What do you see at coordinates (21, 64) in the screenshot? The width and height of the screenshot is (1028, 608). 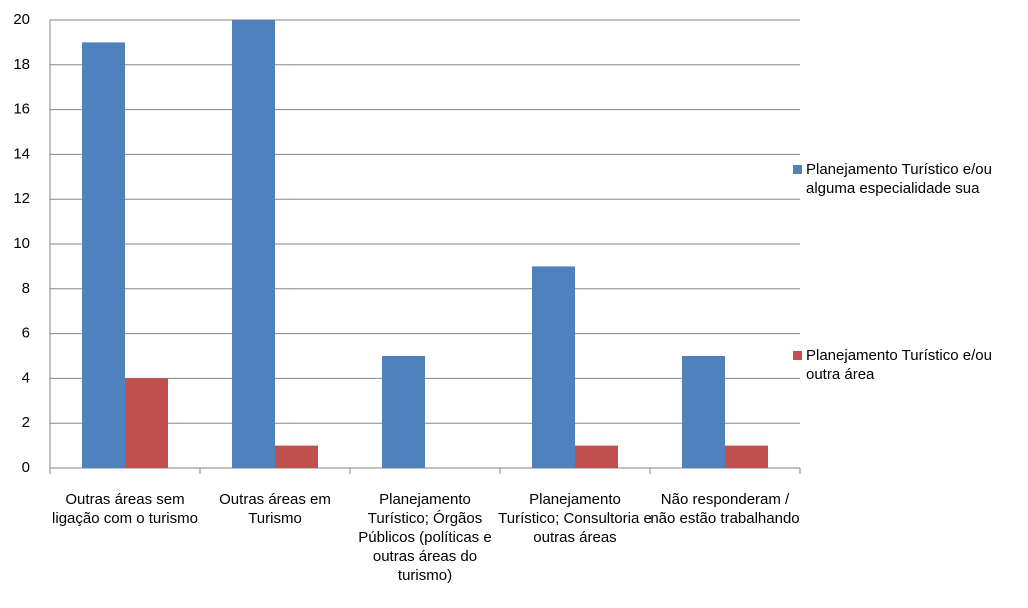 I see `y-tick-label: 18` at bounding box center [21, 64].